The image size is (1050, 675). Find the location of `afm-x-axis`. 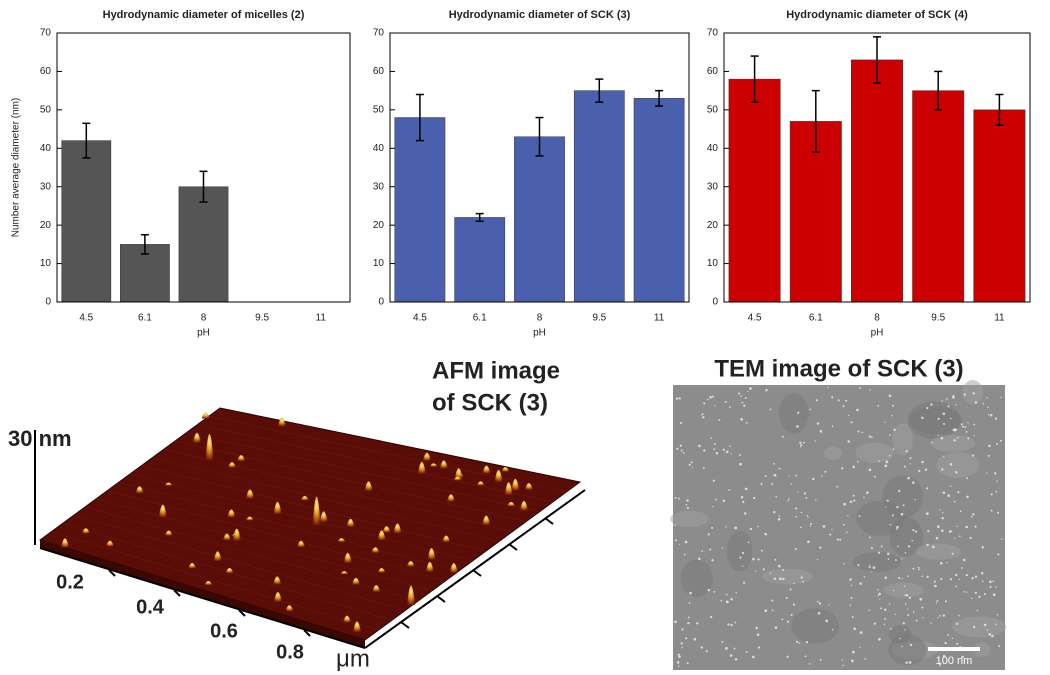

afm-x-axis is located at coordinates (202, 598).